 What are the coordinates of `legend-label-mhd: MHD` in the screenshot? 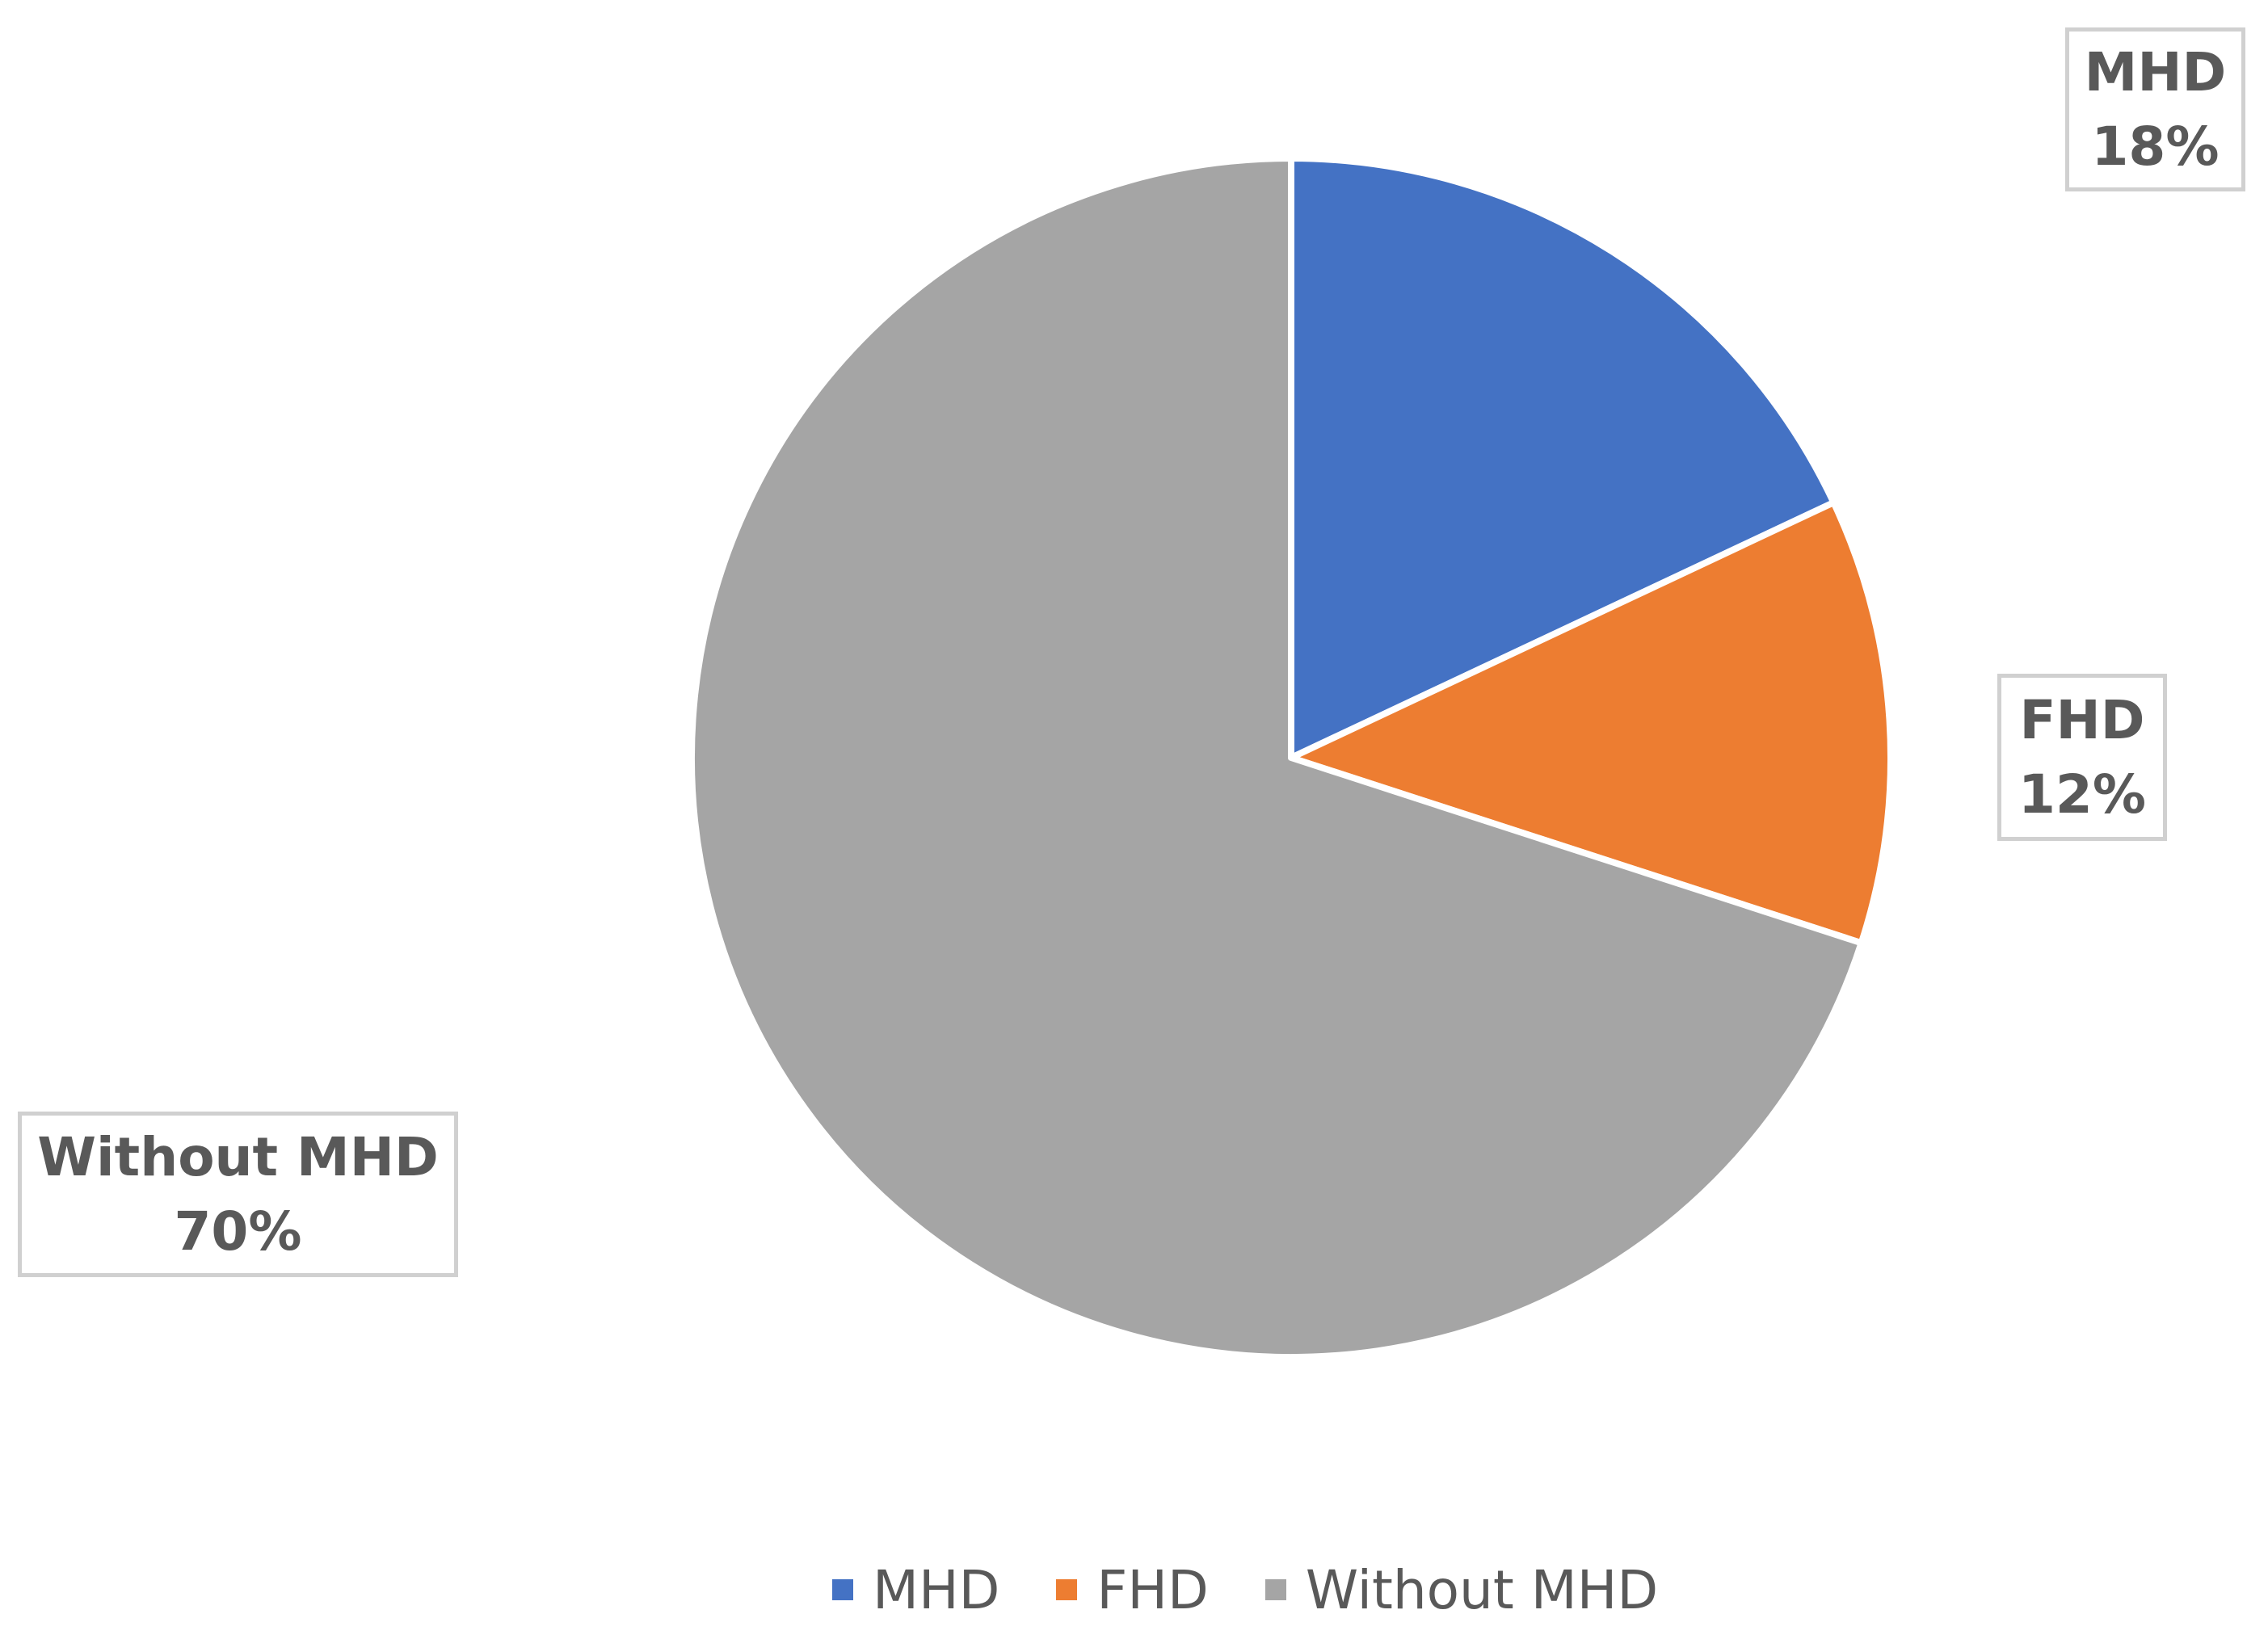 It's located at (936, 1589).